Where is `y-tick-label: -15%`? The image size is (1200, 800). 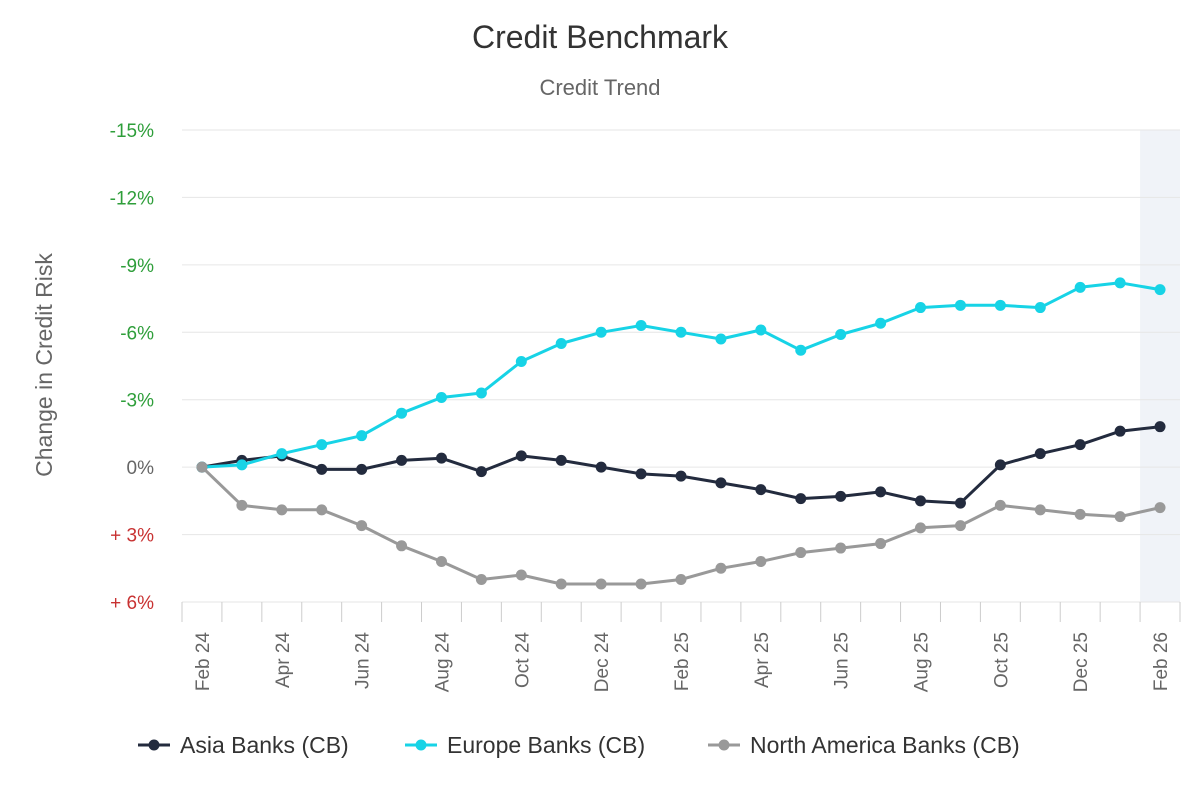
y-tick-label: -15% is located at coordinates (132, 131).